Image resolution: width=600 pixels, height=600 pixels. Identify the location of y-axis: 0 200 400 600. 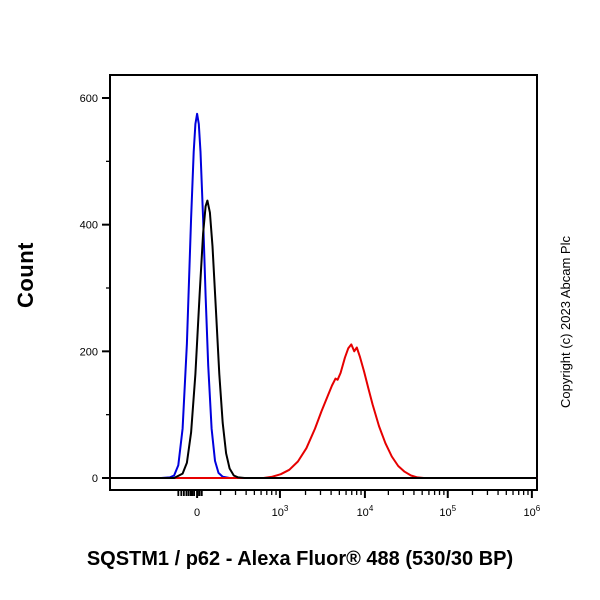
(95, 289).